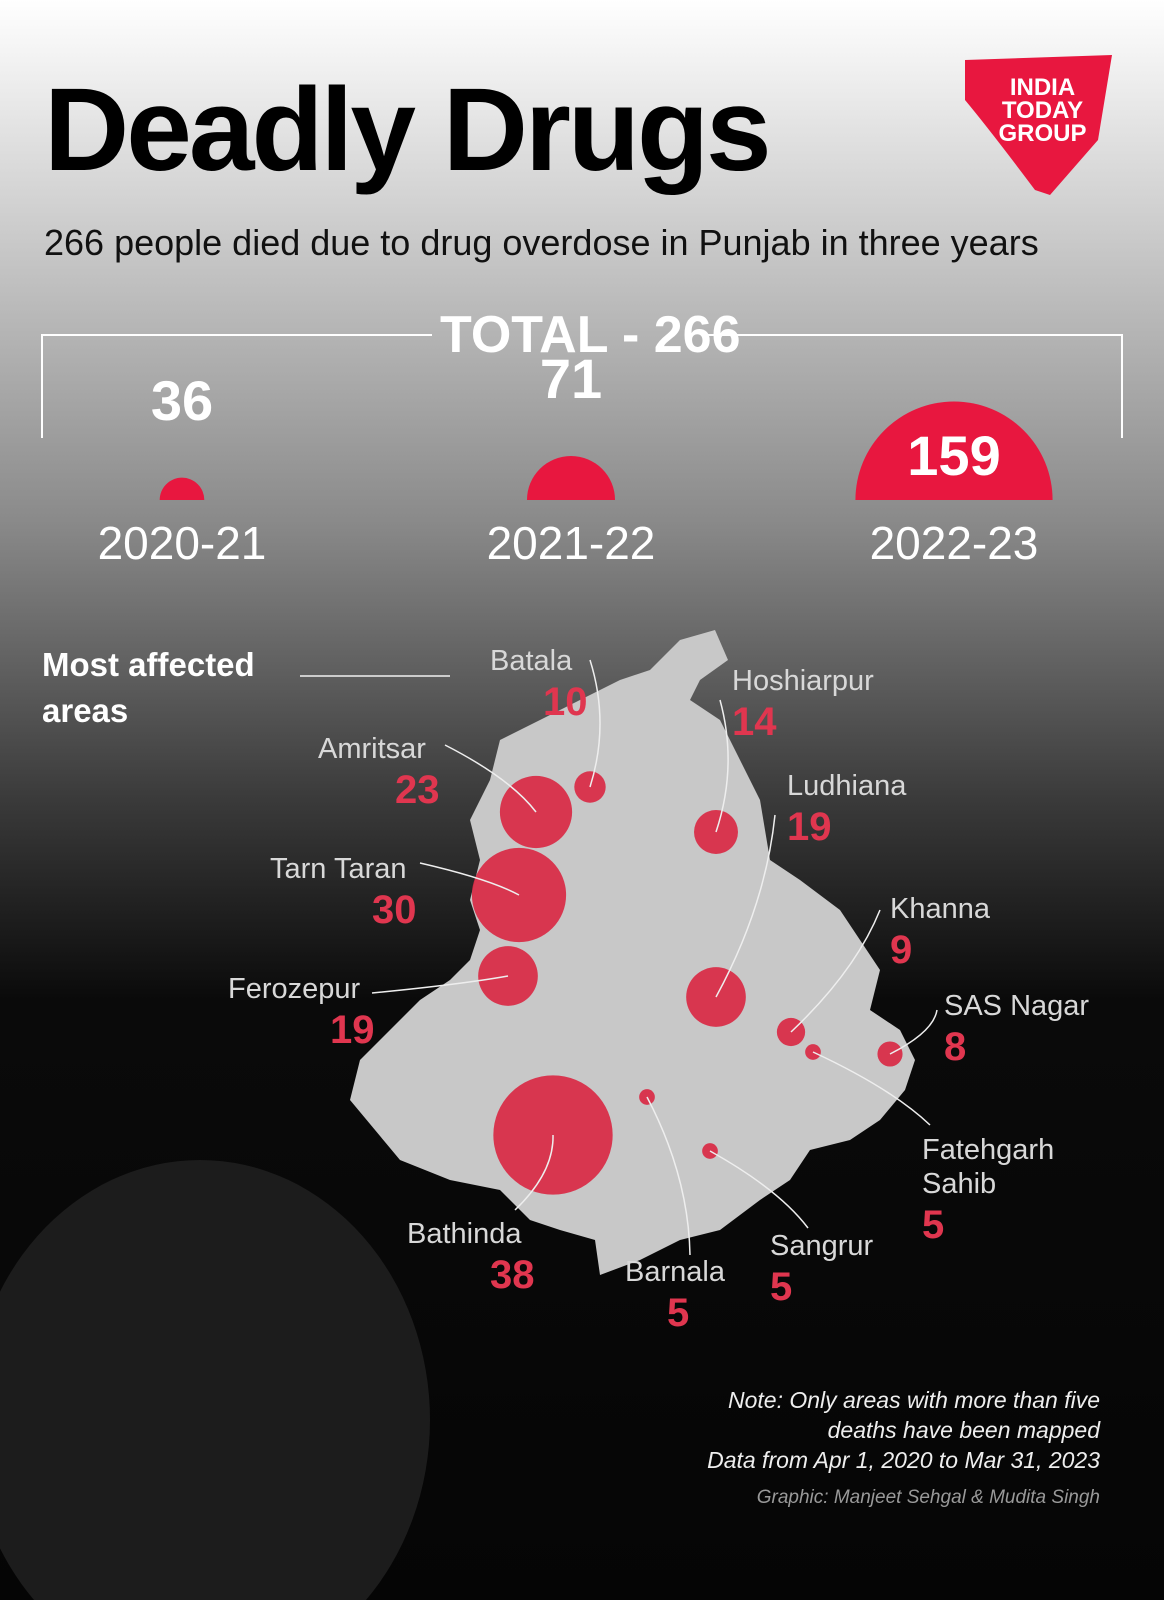 This screenshot has height=1600, width=1164. Describe the element at coordinates (531, 661) in the screenshot. I see `area-name: Batala` at that location.